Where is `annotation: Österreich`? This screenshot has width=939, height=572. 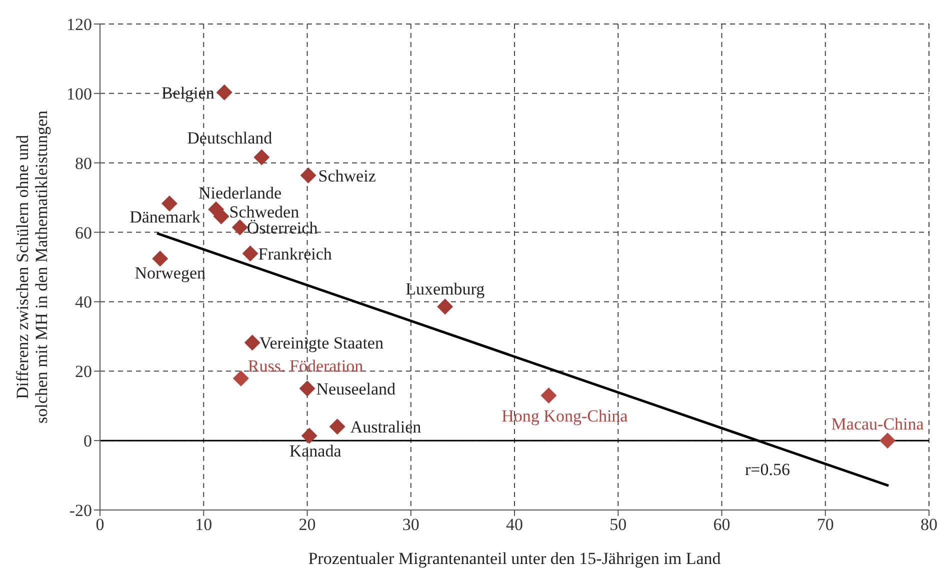 annotation: Österreich is located at coordinates (282, 228).